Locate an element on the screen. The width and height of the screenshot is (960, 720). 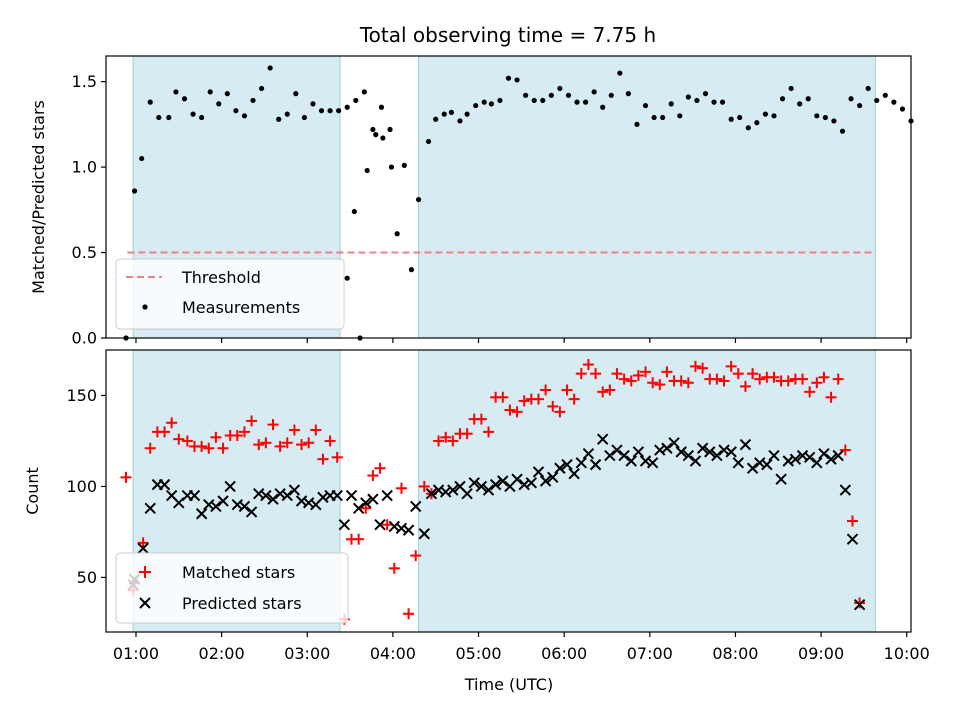
bottom-legend: Matched stars Predicted stars is located at coordinates (232, 588).